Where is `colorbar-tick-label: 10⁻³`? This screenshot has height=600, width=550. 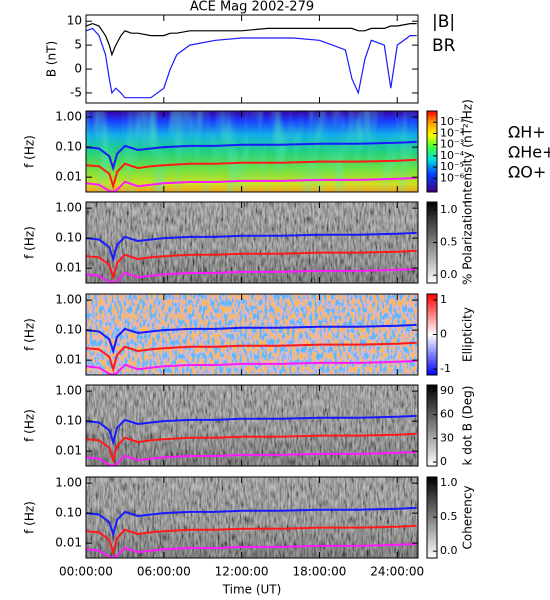 colorbar-tick-label: 10⁻³ is located at coordinates (452, 144).